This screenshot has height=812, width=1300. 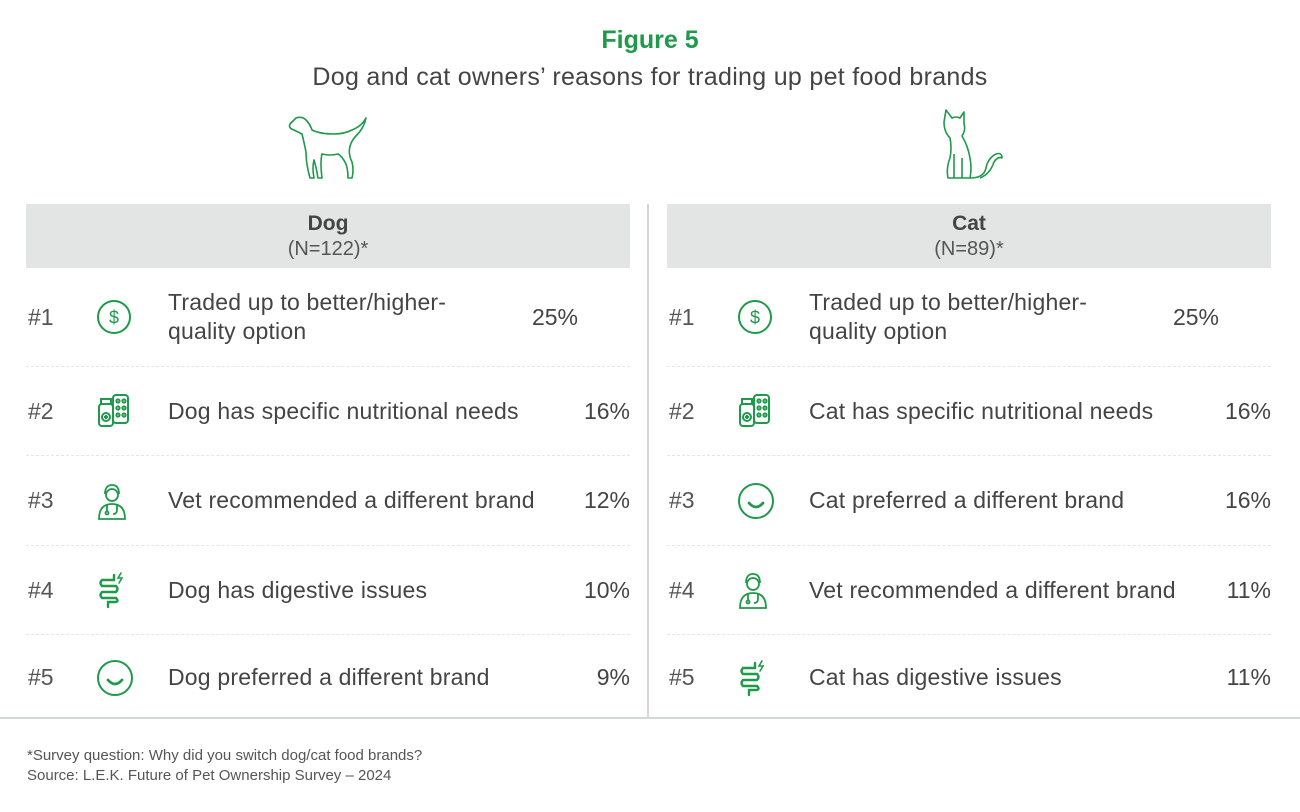 What do you see at coordinates (327, 147) in the screenshot?
I see `dog-icon` at bounding box center [327, 147].